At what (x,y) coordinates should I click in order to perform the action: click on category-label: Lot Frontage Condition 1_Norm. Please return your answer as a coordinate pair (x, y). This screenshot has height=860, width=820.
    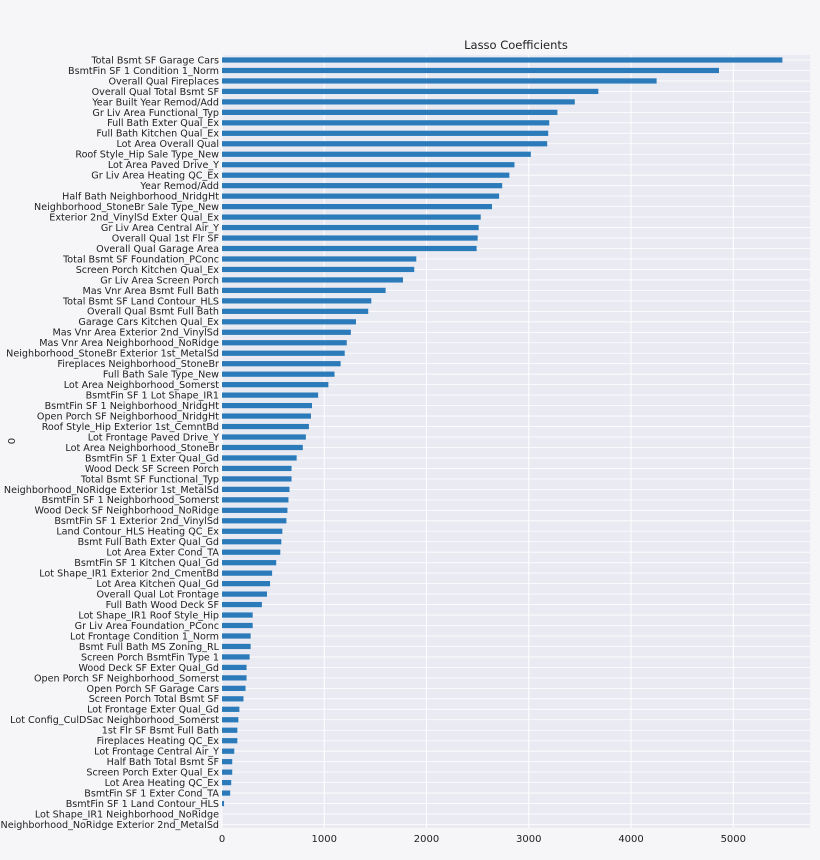
    Looking at the image, I should click on (144, 636).